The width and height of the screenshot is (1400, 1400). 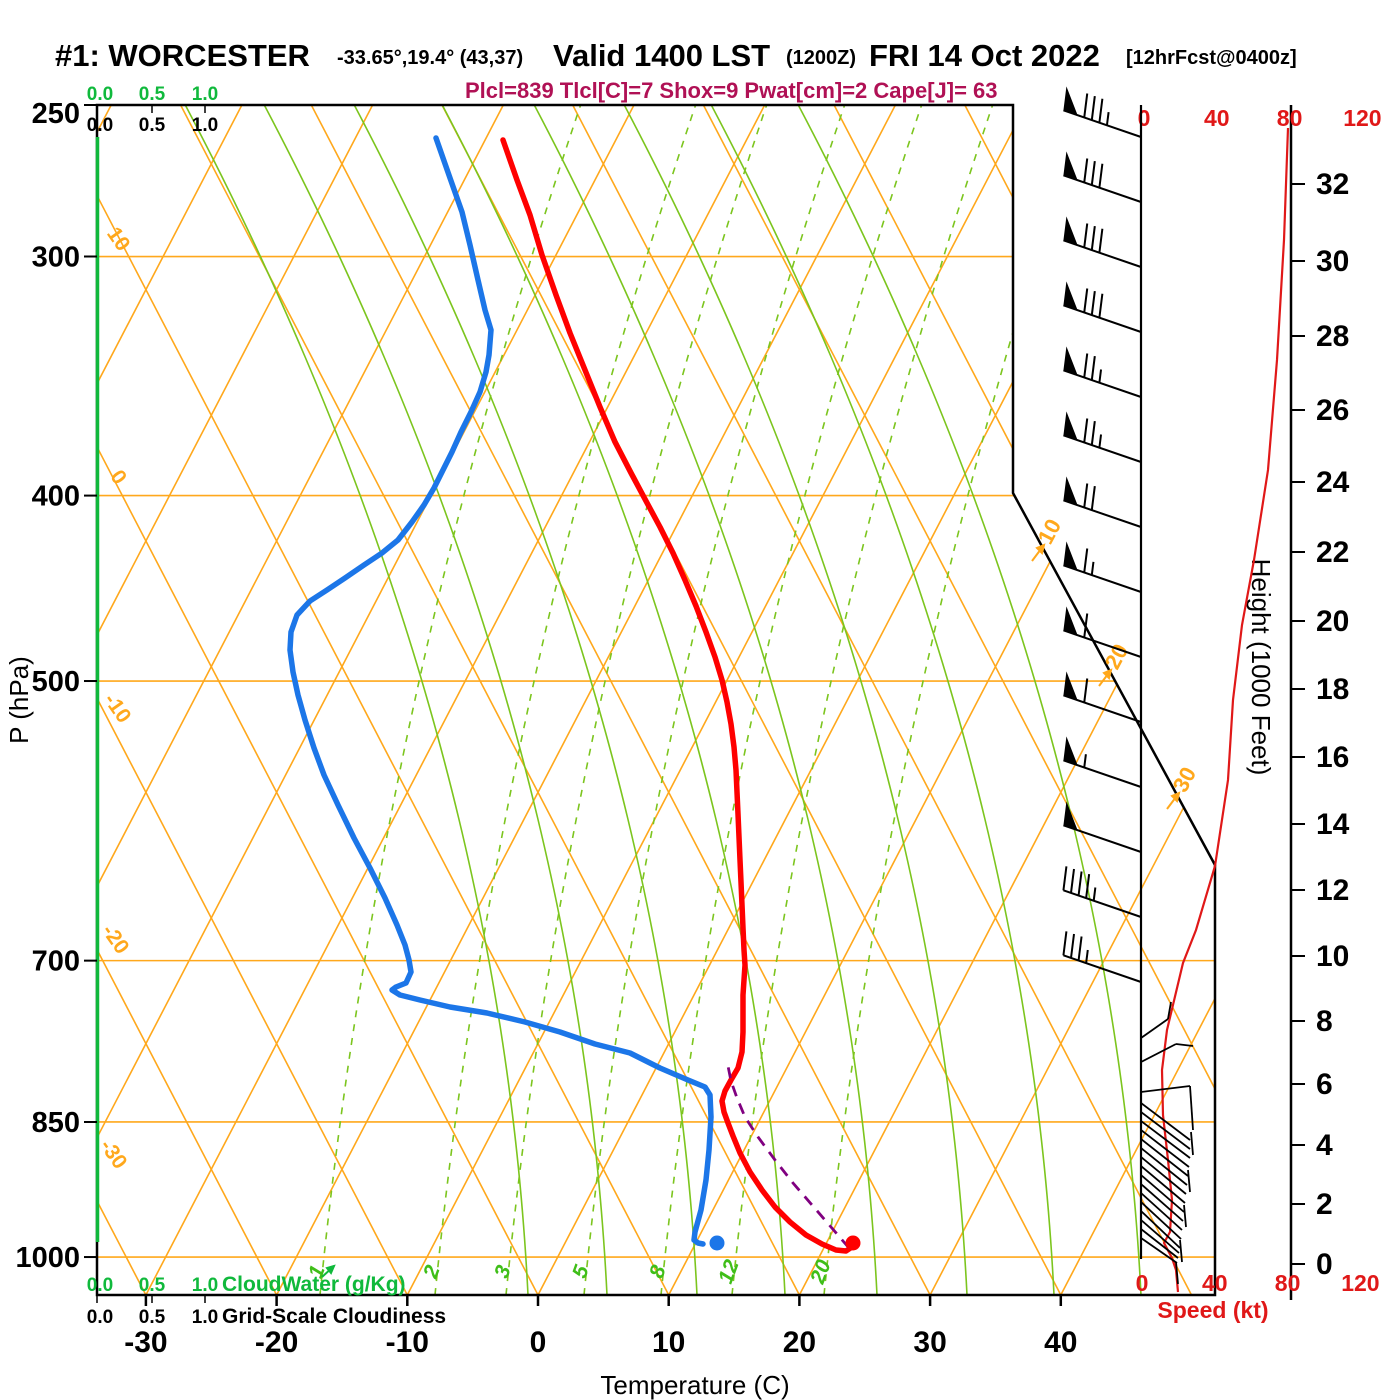 I want to click on speed-scale-label-top: 80, so click(x=1290, y=118).